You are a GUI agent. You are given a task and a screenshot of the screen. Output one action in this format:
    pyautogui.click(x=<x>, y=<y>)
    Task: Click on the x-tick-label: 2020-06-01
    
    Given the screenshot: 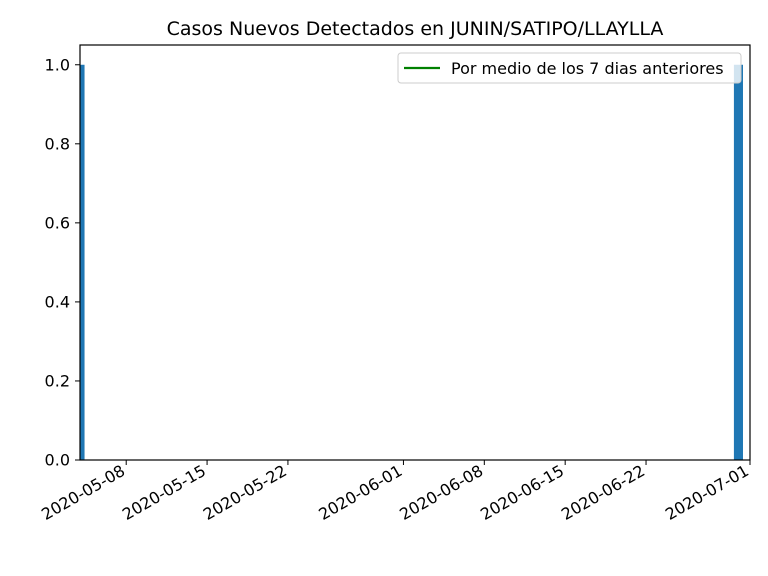 What is the action you would take?
    pyautogui.click(x=360, y=492)
    